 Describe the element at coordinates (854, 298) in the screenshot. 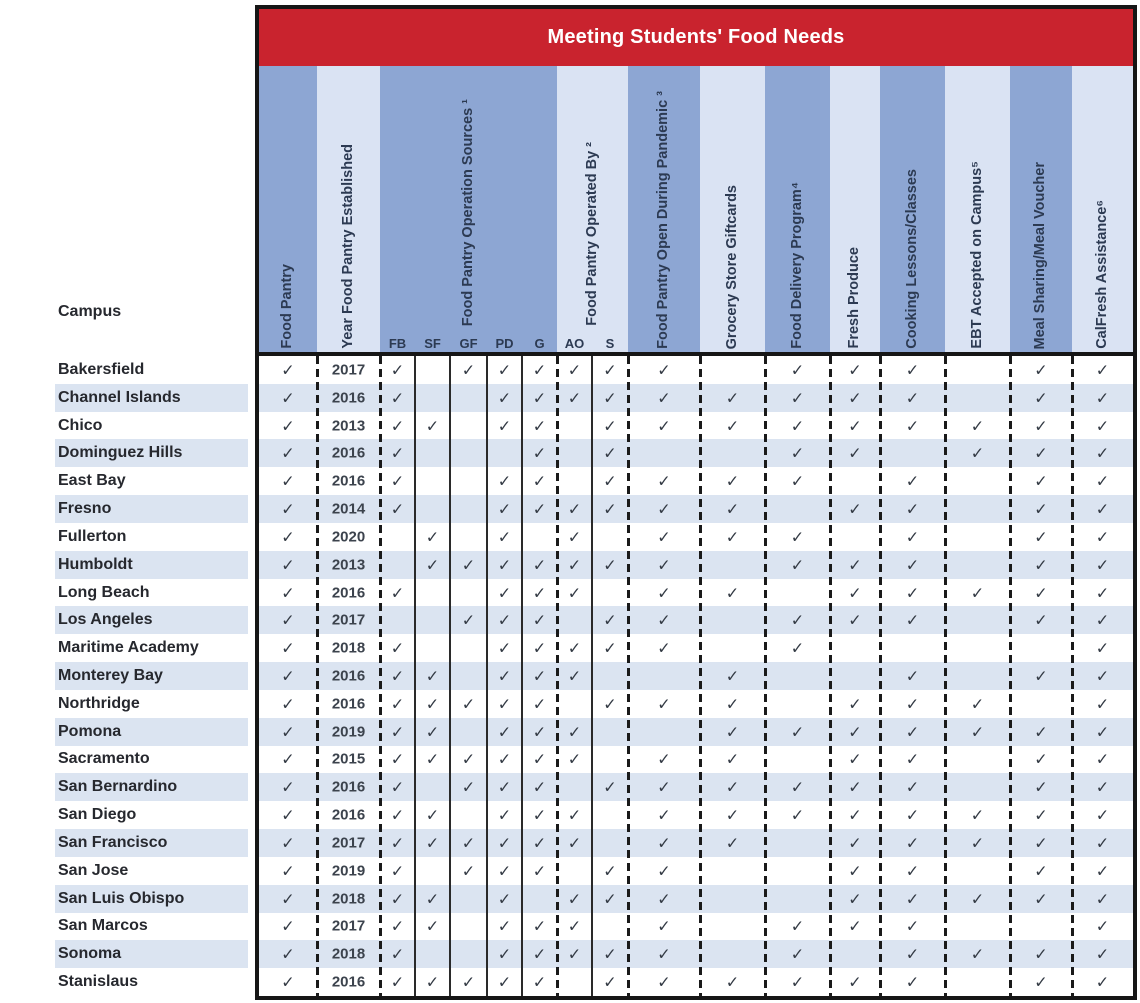

I see `header-label-fresh: Fresh Produce` at that location.